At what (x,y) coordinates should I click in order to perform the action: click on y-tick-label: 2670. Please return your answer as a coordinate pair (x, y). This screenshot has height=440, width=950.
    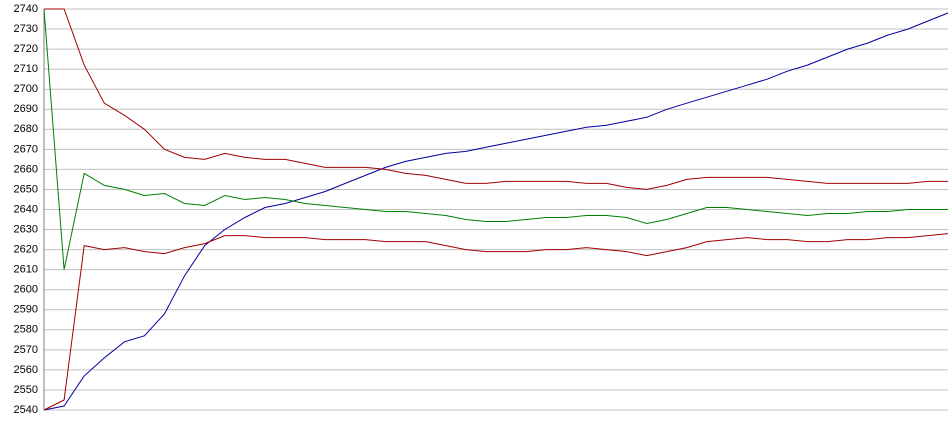
    Looking at the image, I should click on (26, 149).